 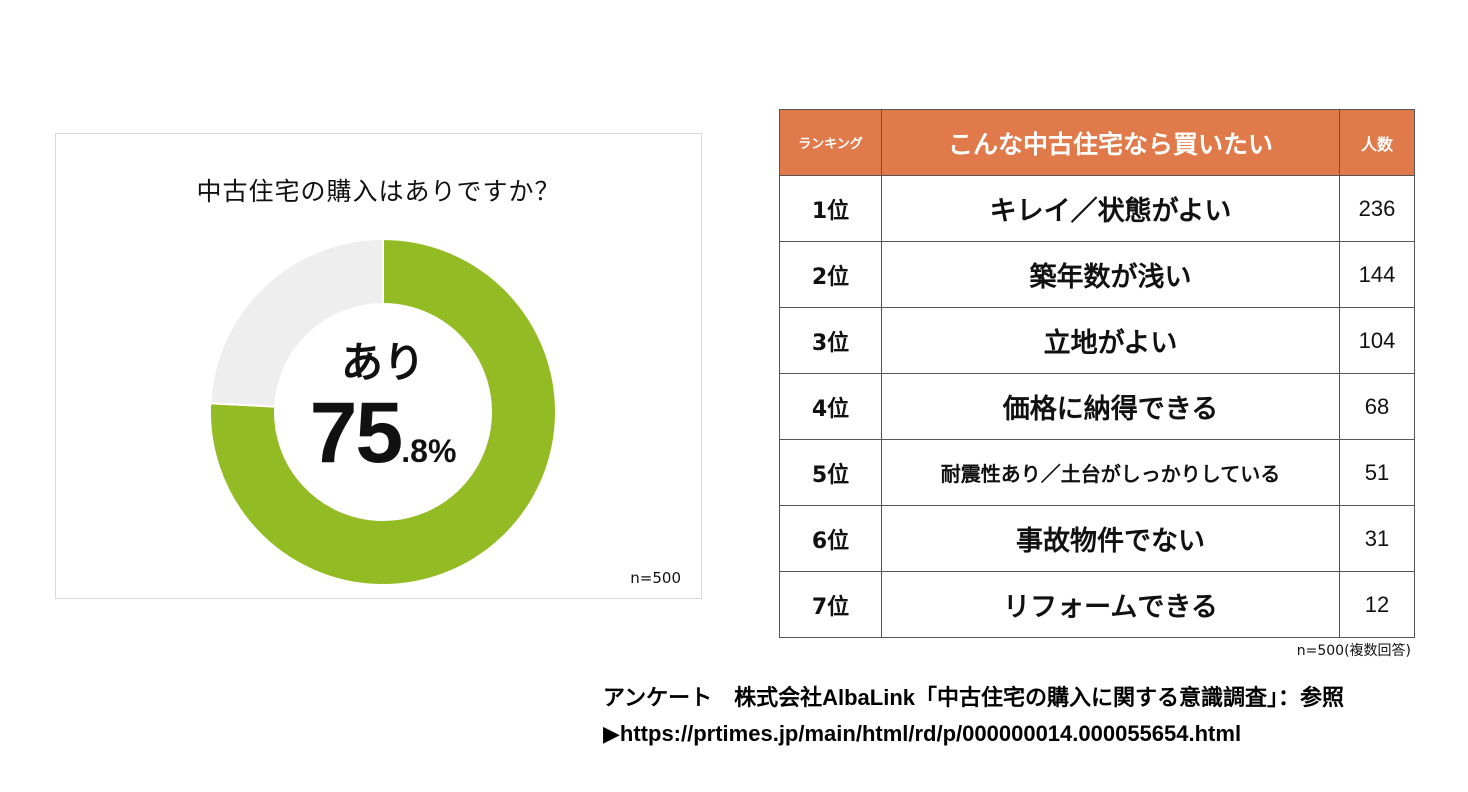 I want to click on table-row: 5位 耐震性あり／土台がしっかりしている 51, so click(x=1097, y=472).